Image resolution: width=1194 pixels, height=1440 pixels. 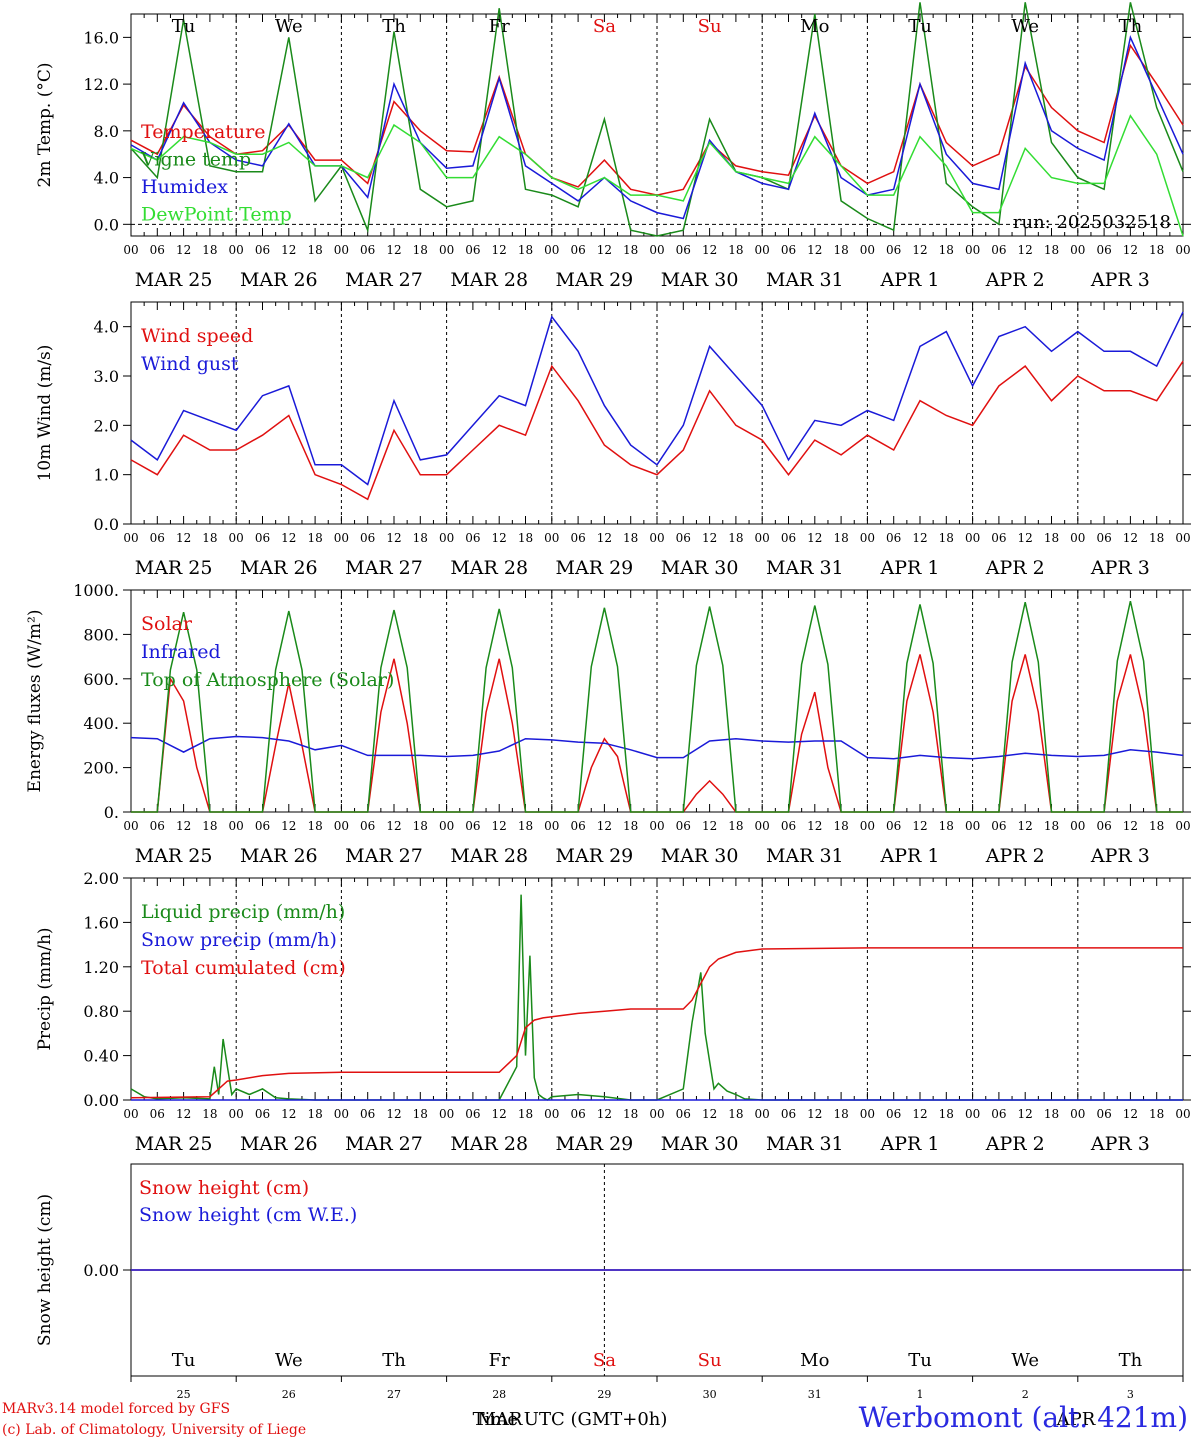 I want to click on y-tick-label: 0., so click(x=111, y=812).